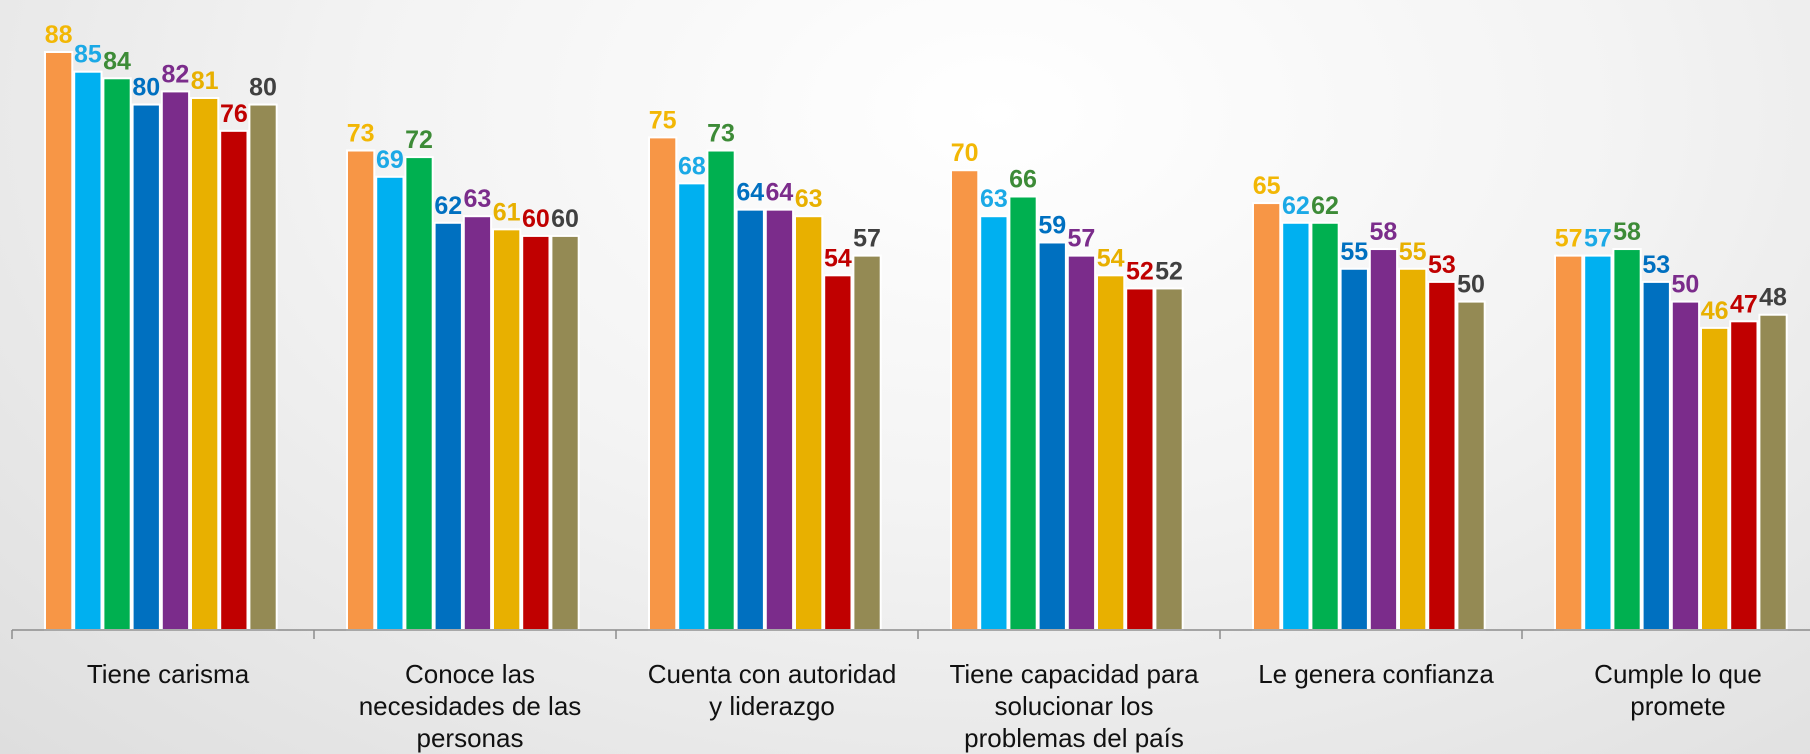 This screenshot has width=1810, height=754. What do you see at coordinates (390, 160) in the screenshot?
I see `data-label: 69` at bounding box center [390, 160].